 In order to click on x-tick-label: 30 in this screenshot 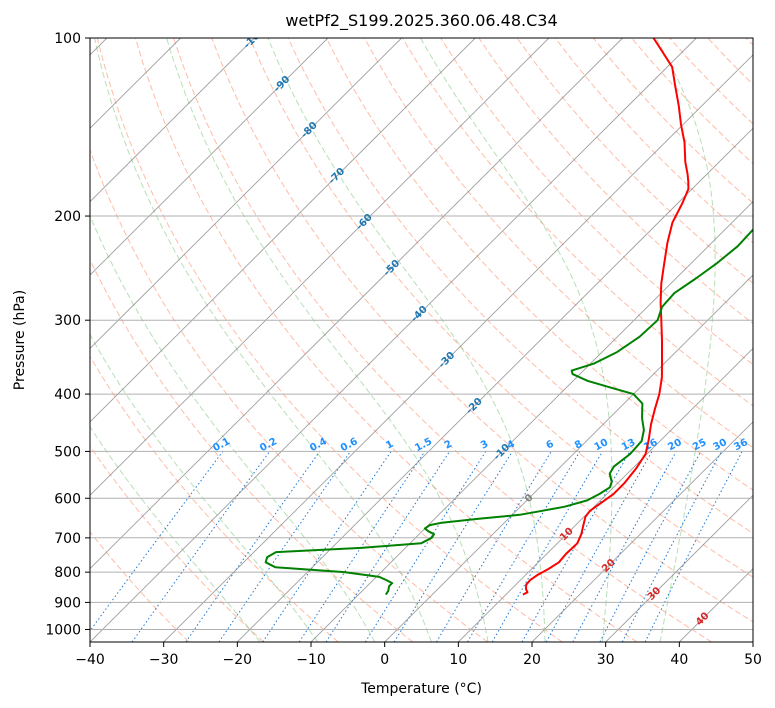, I will do `click(606, 660)`.